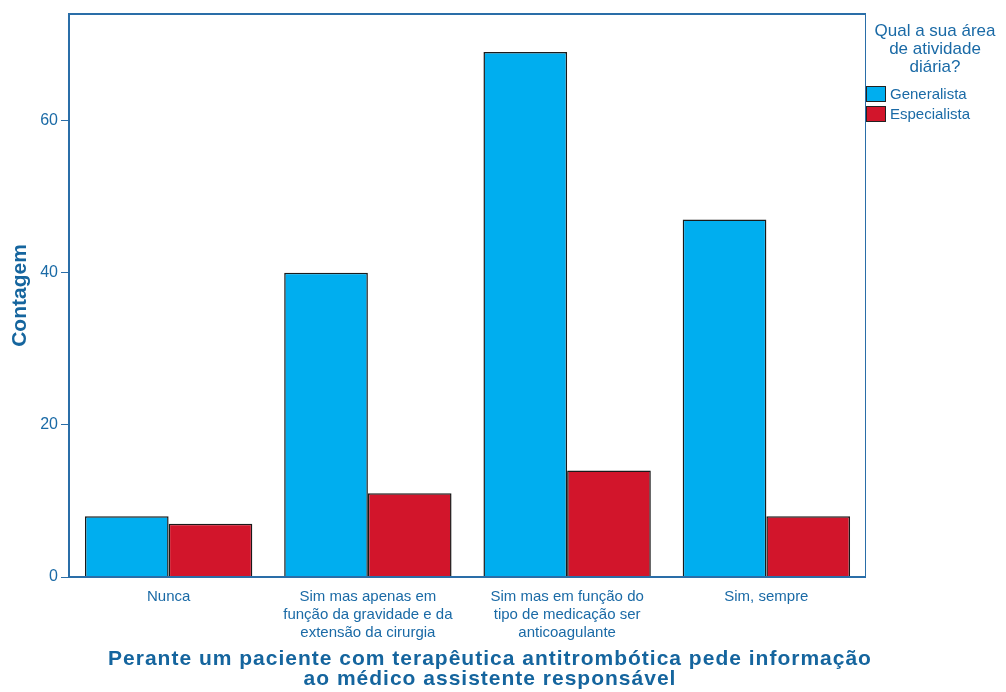  Describe the element at coordinates (49, 424) in the screenshot. I see `y-tick-label: 20` at that location.